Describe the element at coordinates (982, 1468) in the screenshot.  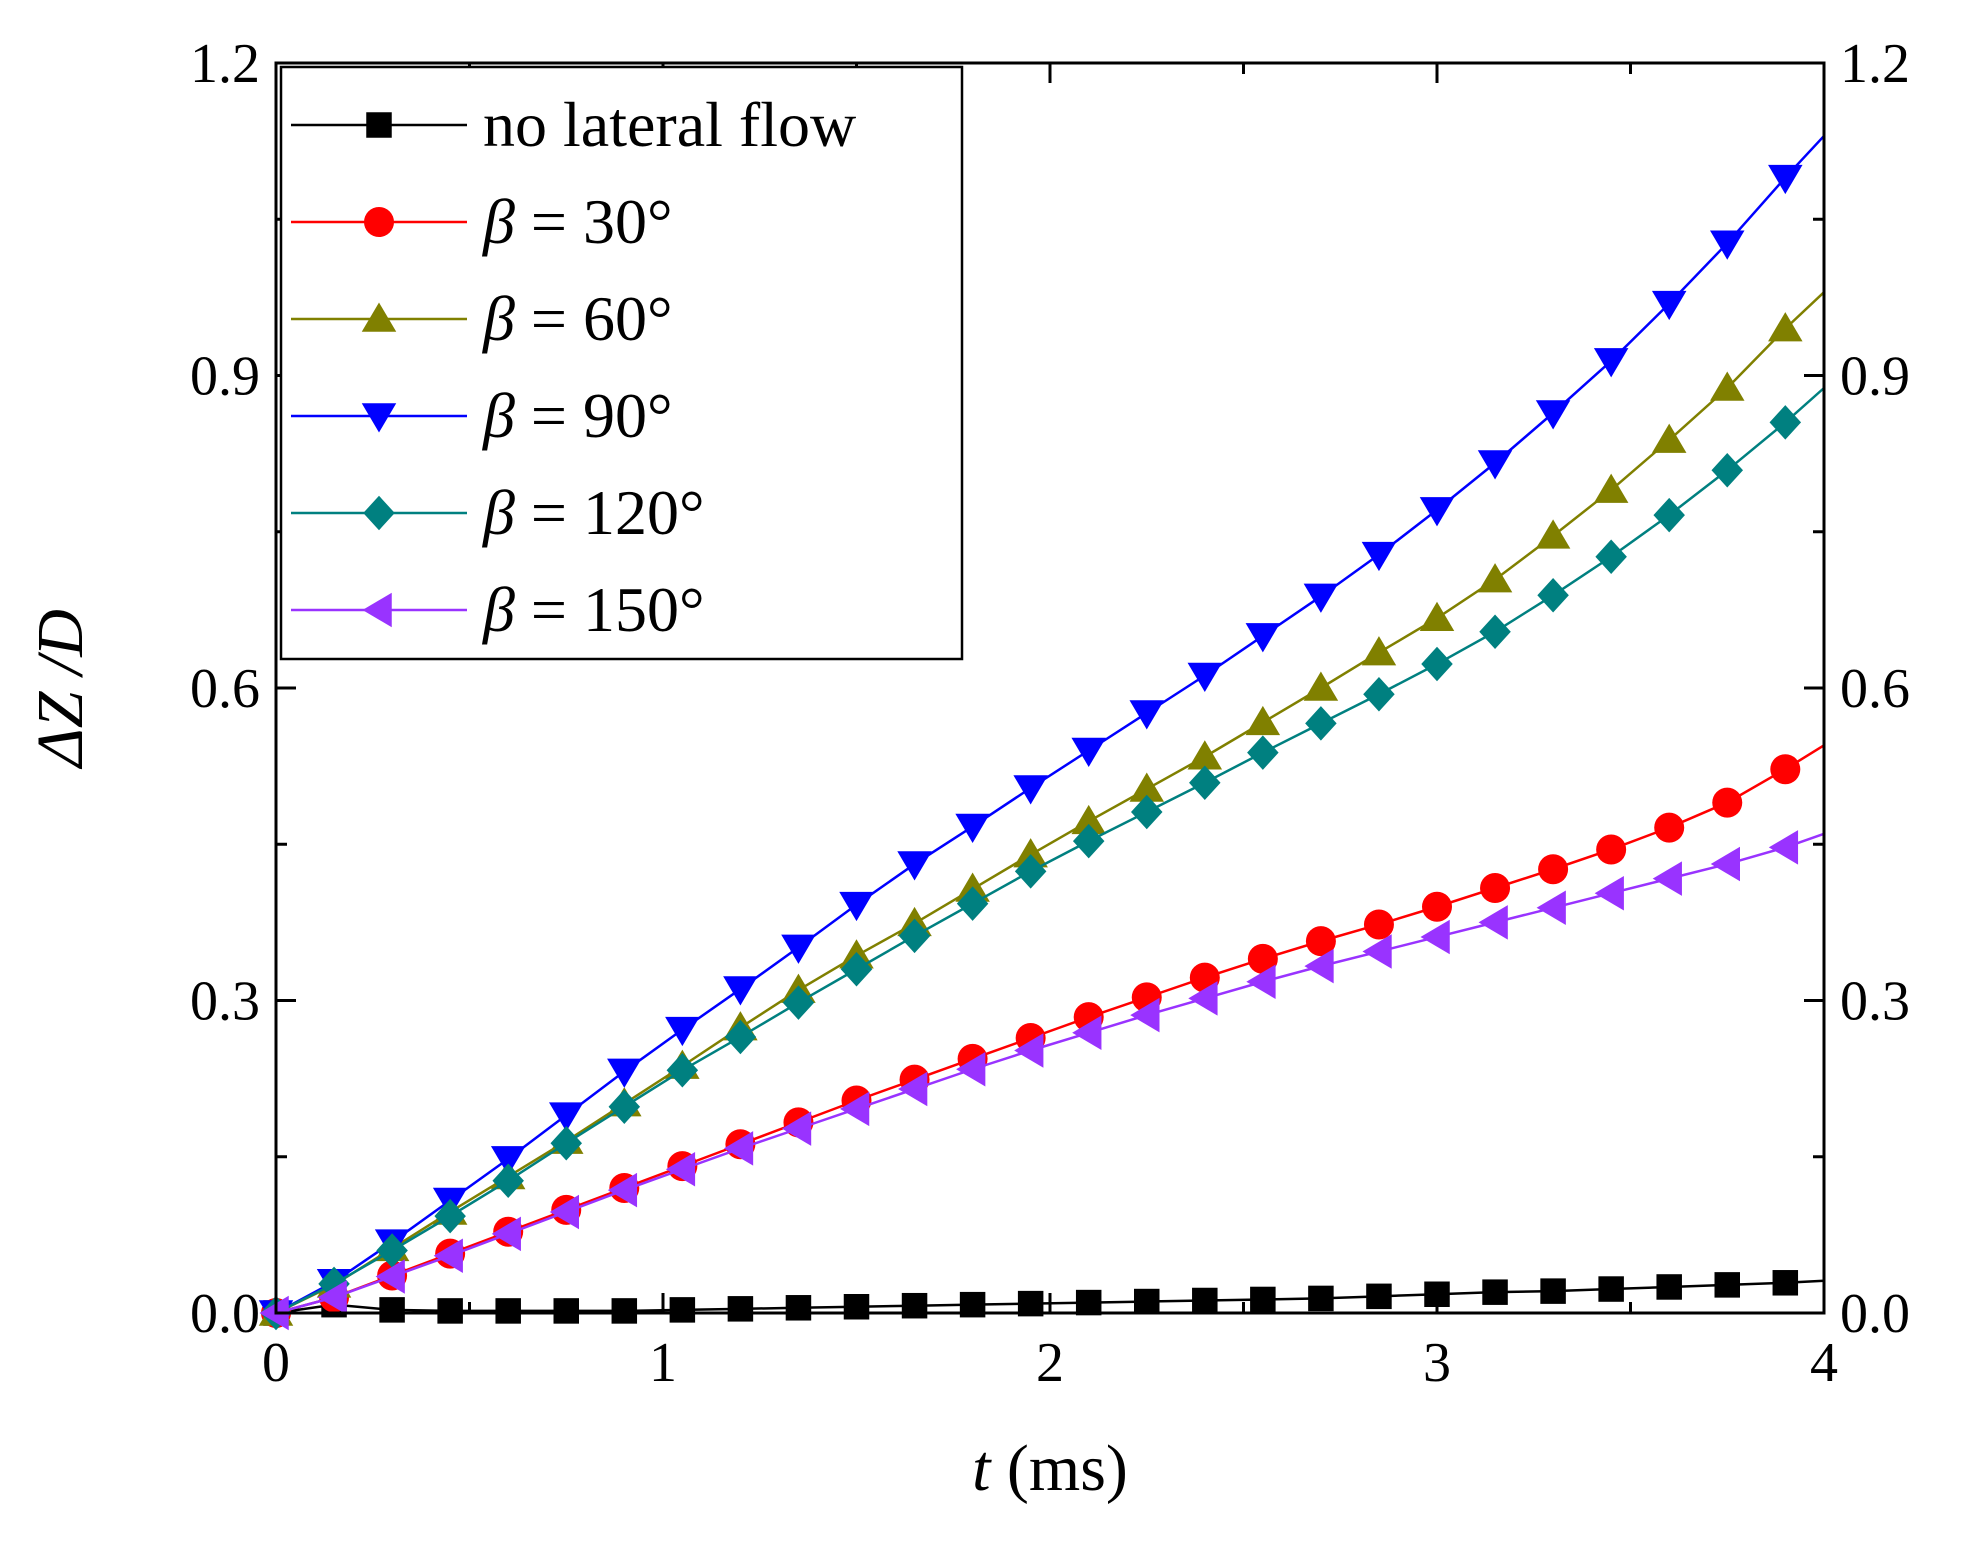
I see `x-axis-title-italic: t` at that location.